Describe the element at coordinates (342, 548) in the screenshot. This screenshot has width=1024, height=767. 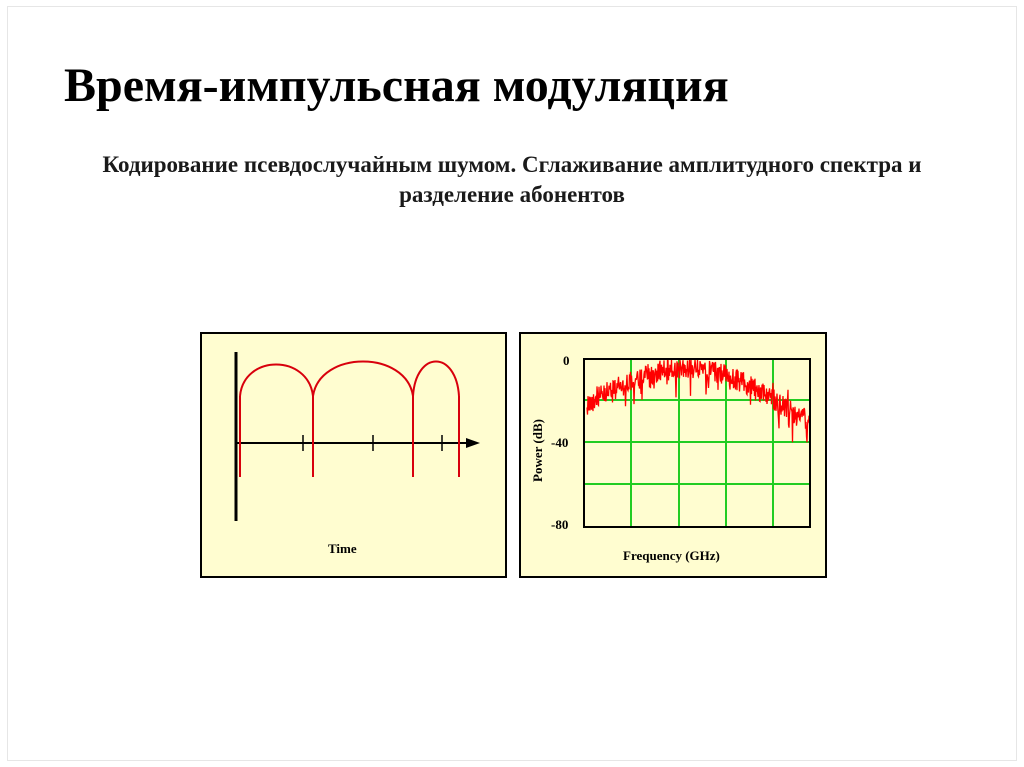
I see `time-axis-label: Time` at that location.